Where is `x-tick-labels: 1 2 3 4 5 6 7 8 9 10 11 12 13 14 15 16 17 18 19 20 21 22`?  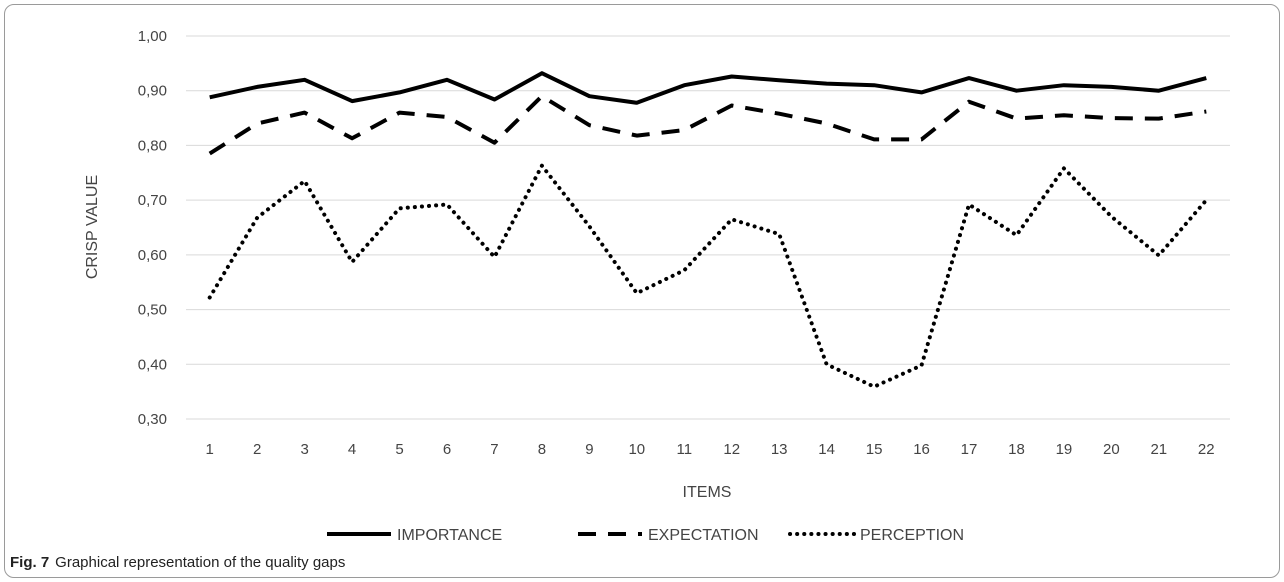
x-tick-labels: 1 2 3 4 5 6 7 8 9 10 11 12 13 14 15 16 17 18 19 20 21 22 is located at coordinates (710, 449).